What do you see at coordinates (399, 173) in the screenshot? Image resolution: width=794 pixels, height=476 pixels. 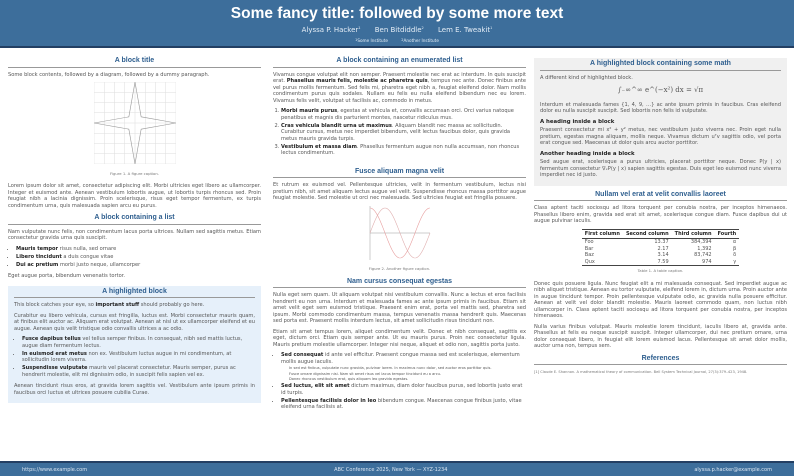 I see `block-title: Fusce aliquam magna velit` at bounding box center [399, 173].